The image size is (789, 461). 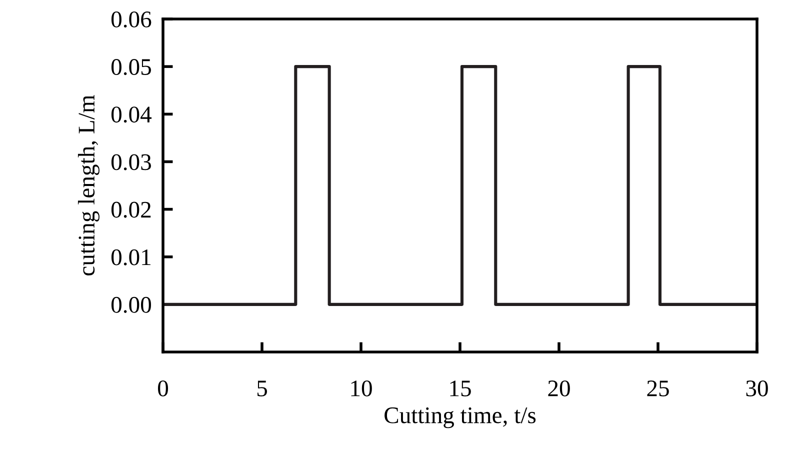 What do you see at coordinates (89, 185) in the screenshot?
I see `y-axis-title: cutting length, L/m` at bounding box center [89, 185].